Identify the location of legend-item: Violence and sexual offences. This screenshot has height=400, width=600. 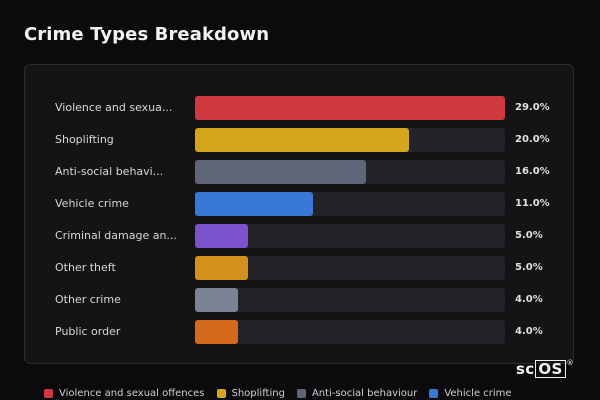
(124, 393).